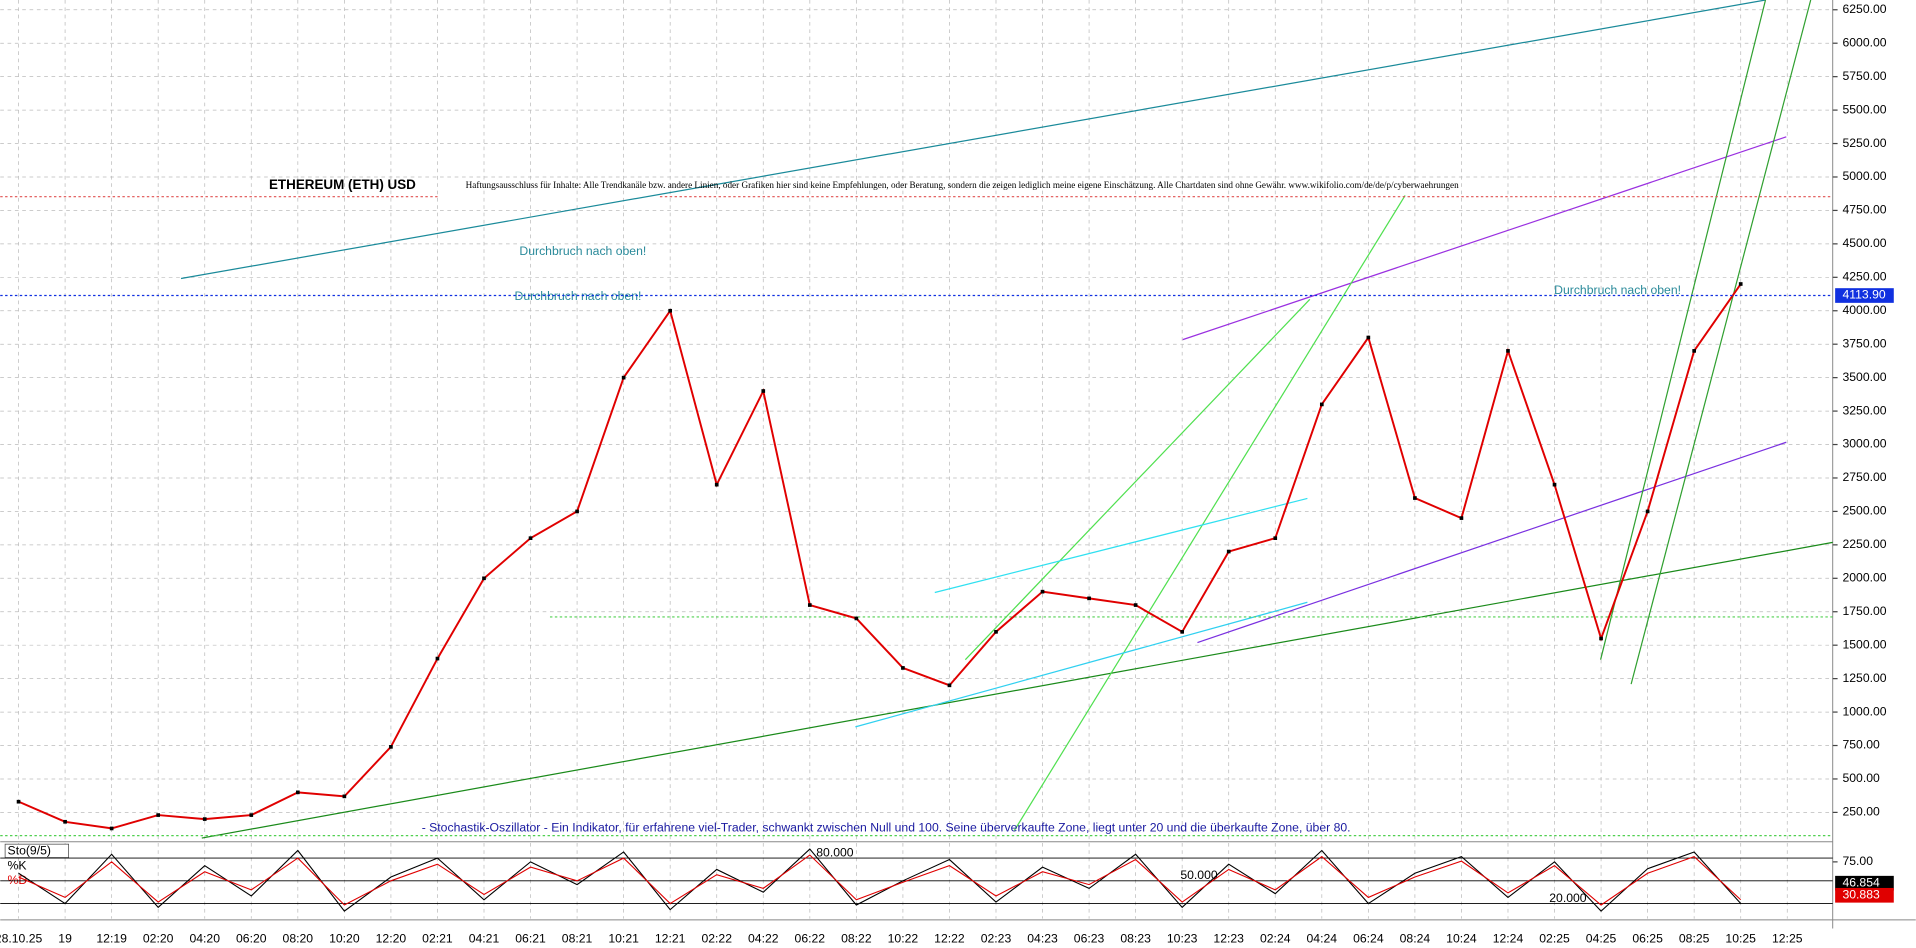  Describe the element at coordinates (1864, 243) in the screenshot. I see `y-tick-label: 4500.00` at that location.